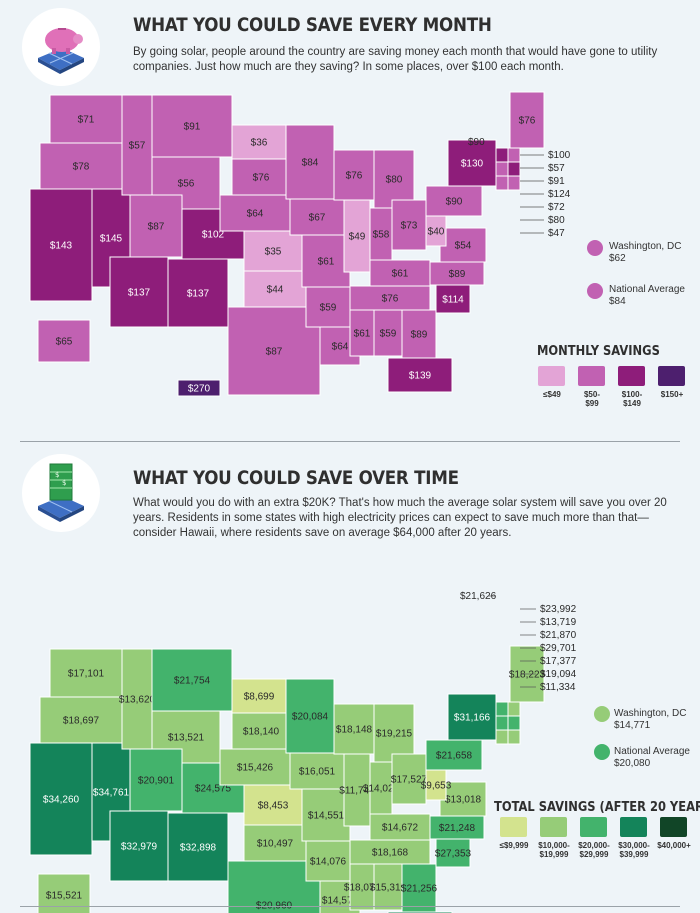 Image resolution: width=700 pixels, height=913 pixels. What do you see at coordinates (514, 845) in the screenshot?
I see `legend-label: ≤$9,999` at bounding box center [514, 845].